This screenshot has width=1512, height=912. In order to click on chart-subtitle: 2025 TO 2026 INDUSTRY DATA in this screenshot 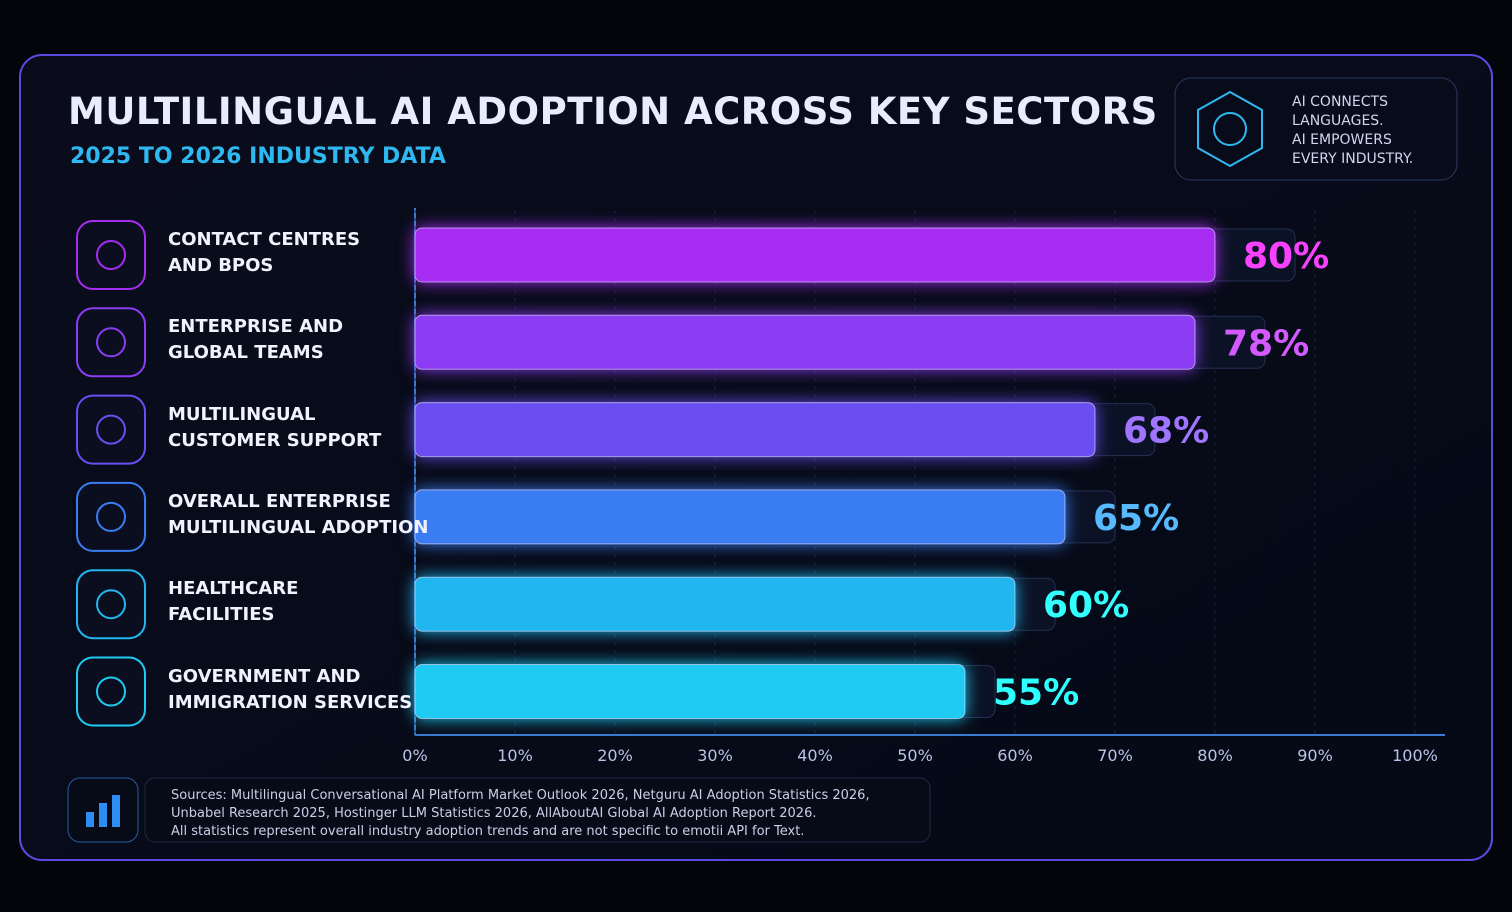, I will do `click(258, 156)`.